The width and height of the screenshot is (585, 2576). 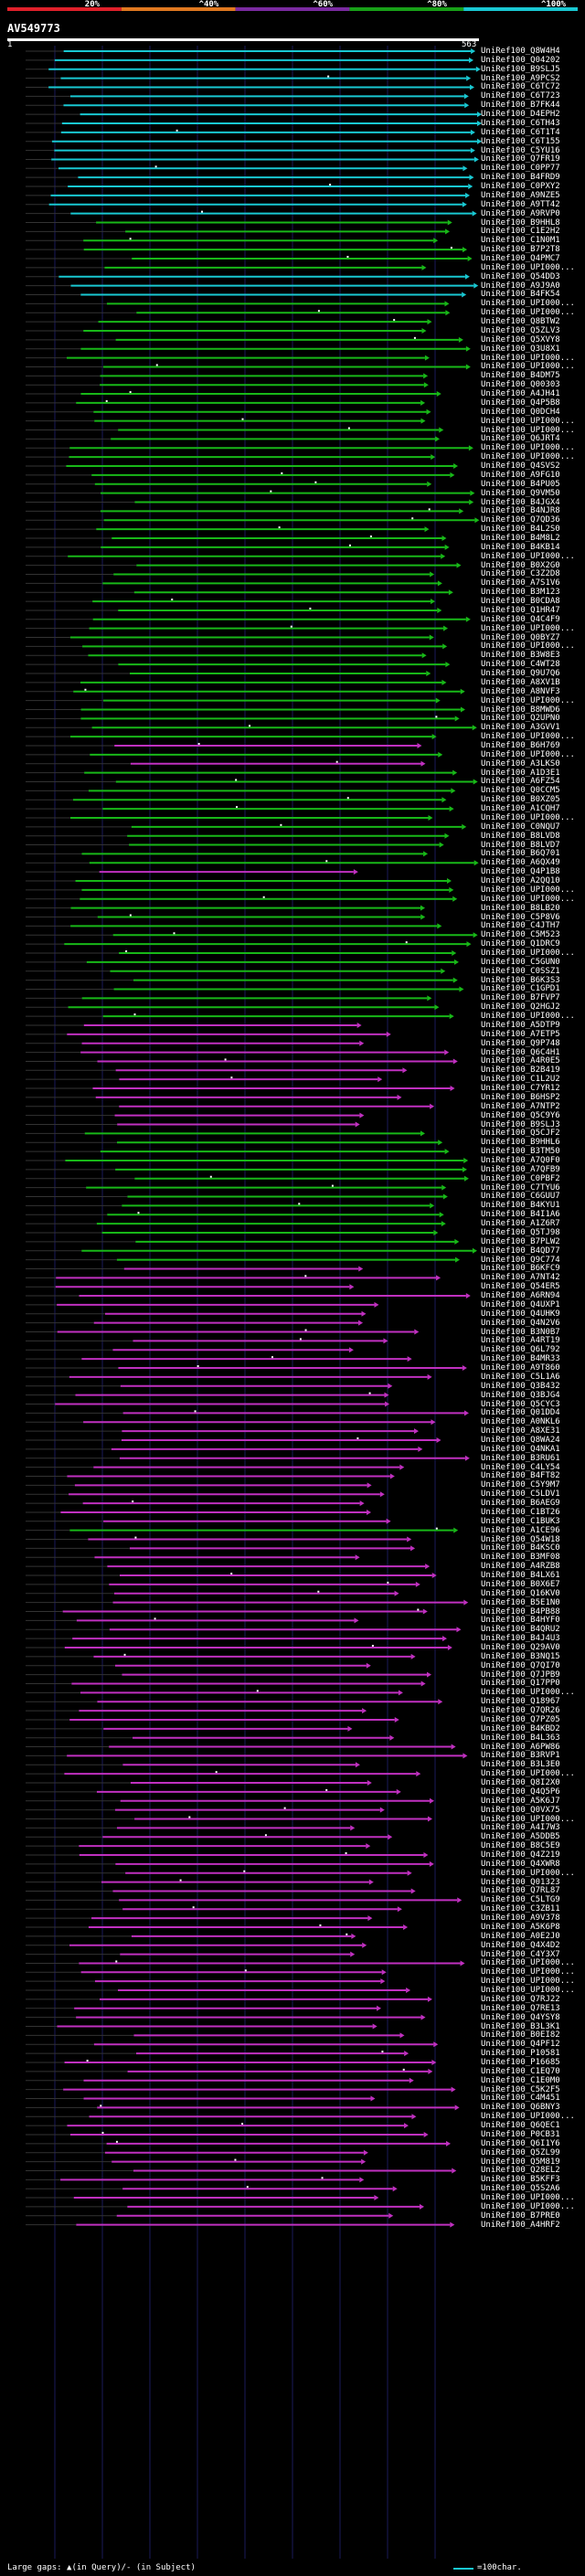 What do you see at coordinates (520, 845) in the screenshot?
I see `hit-label: UniRef100_B8LVD7` at bounding box center [520, 845].